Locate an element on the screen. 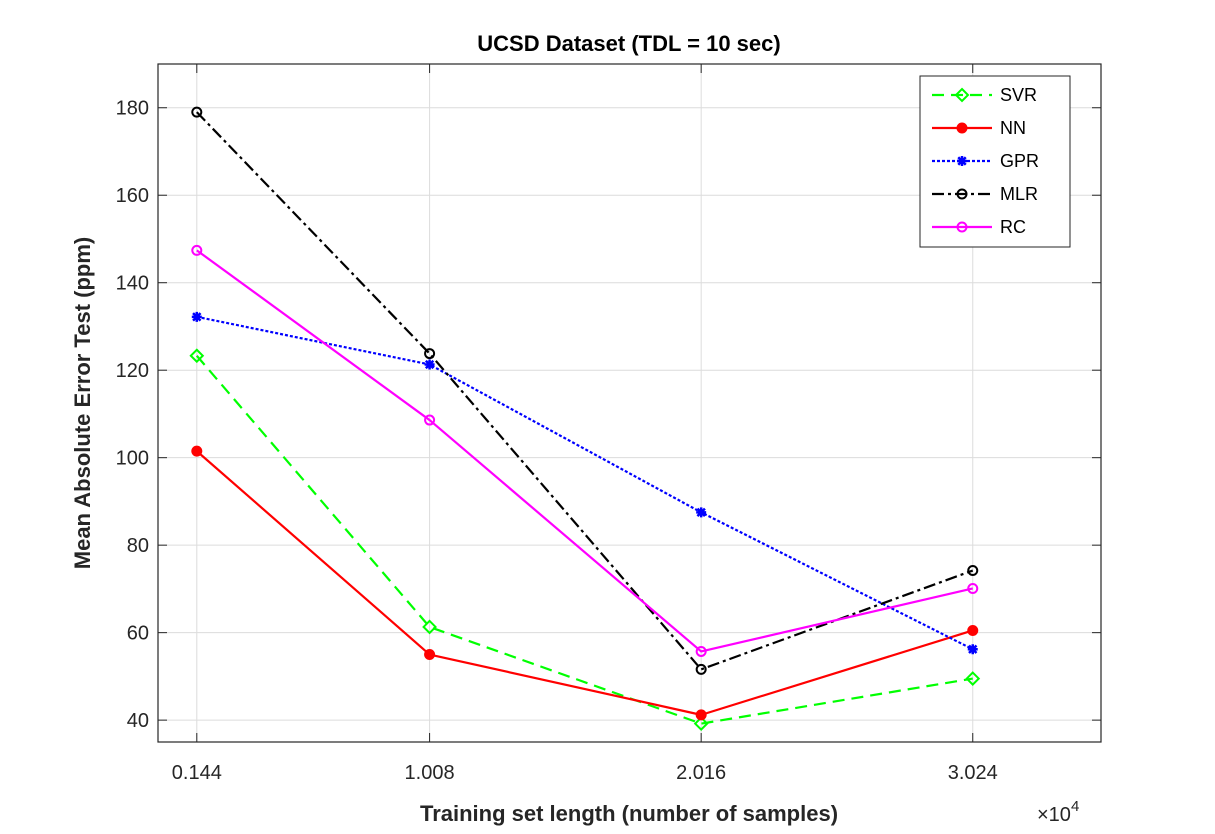  x-exponent-base: ×10 is located at coordinates (1054, 815).